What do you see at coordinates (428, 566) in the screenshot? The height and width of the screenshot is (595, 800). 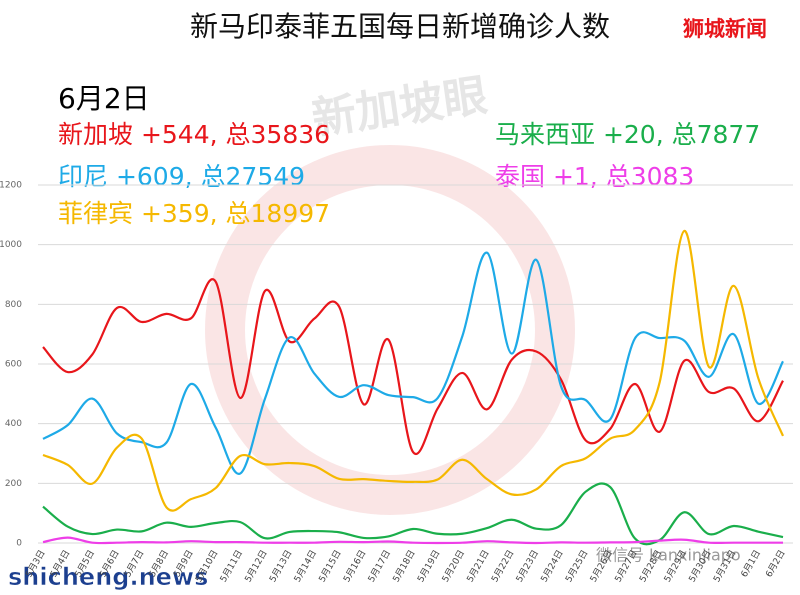 I see `x-tick-label: 5月19日` at bounding box center [428, 566].